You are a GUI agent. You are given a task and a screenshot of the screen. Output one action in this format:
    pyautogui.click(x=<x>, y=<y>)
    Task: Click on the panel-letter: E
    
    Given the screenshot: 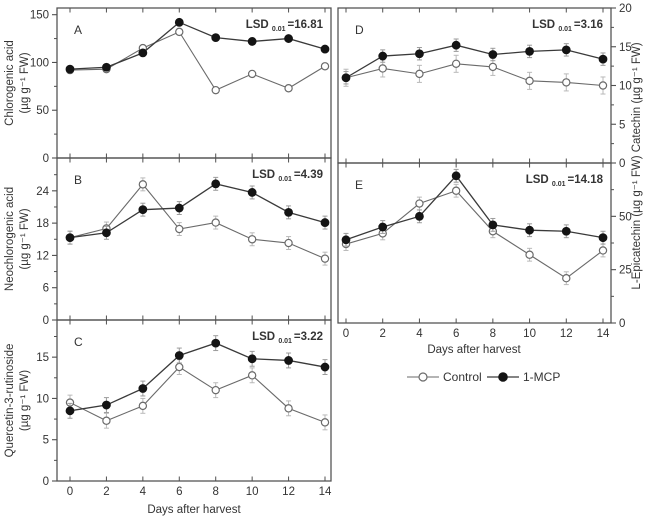 What is the action you would take?
    pyautogui.click(x=359, y=185)
    